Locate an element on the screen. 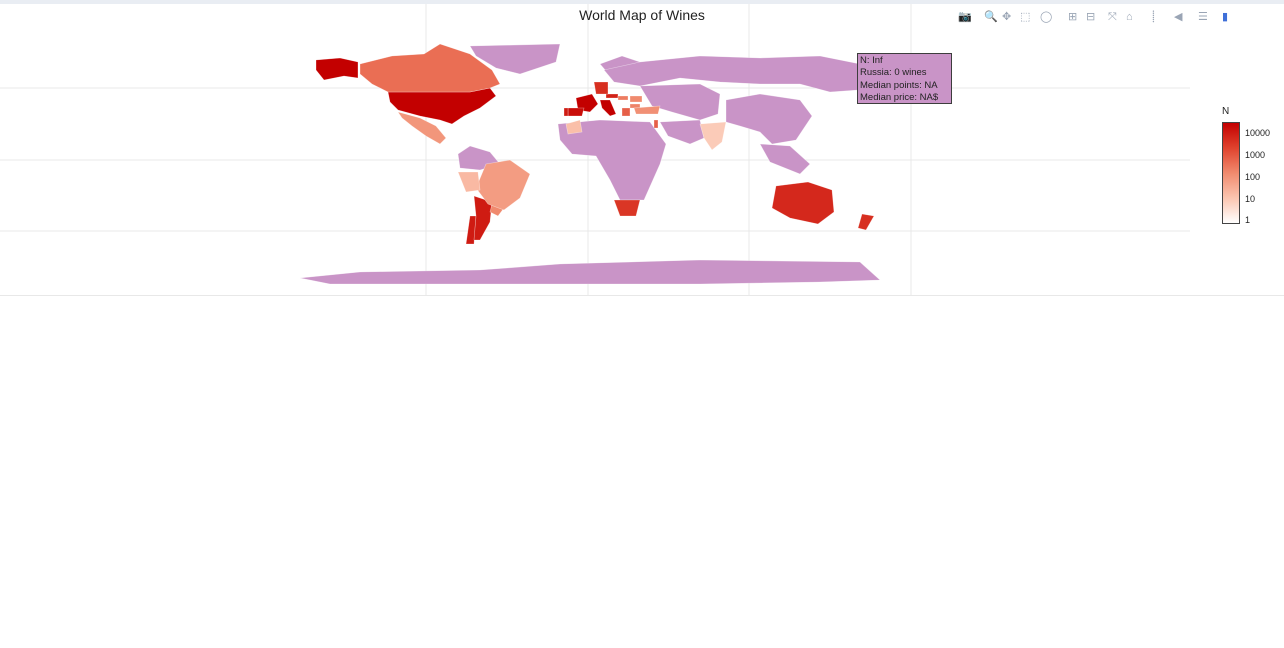  colorbar-gradient is located at coordinates (1231, 173).